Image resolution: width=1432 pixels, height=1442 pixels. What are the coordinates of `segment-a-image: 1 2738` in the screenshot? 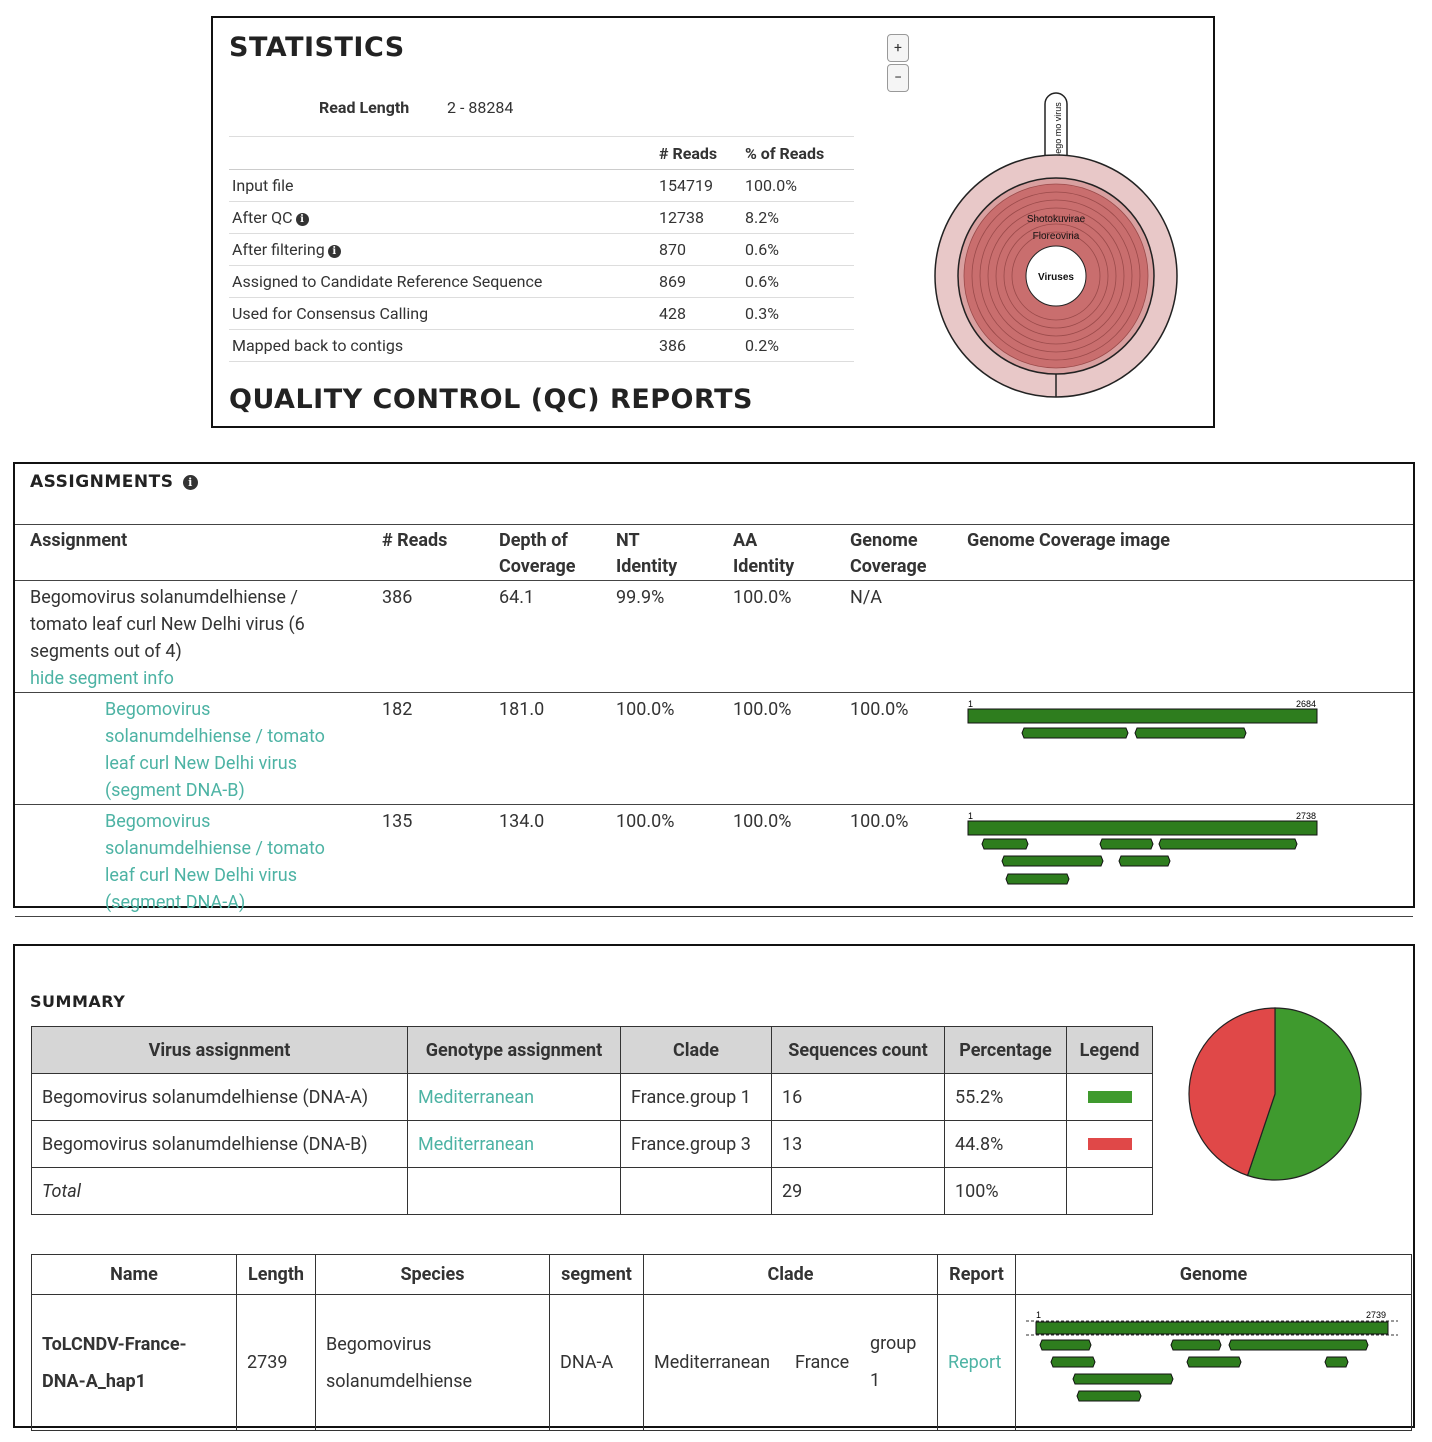 It's located at (1182, 860).